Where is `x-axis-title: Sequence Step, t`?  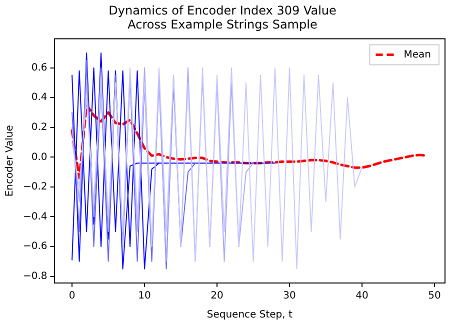 x-axis-title: Sequence Step, t is located at coordinates (249, 315).